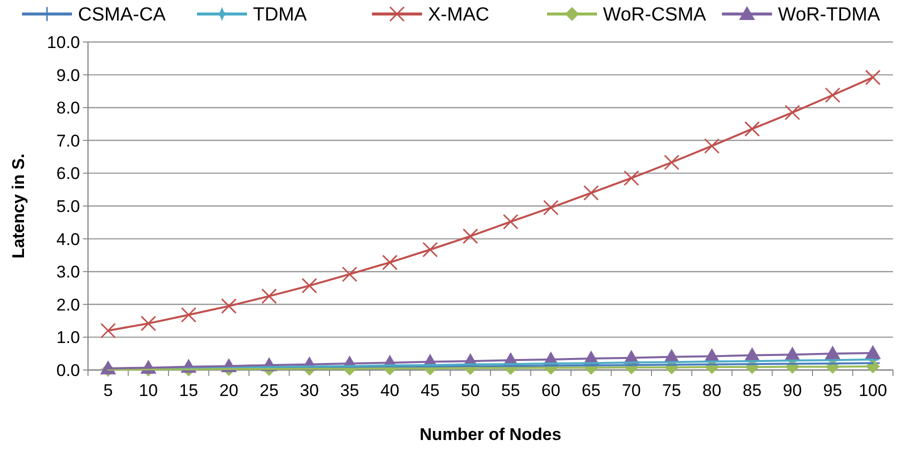  I want to click on y-tick-label: 7.0, so click(68, 140).